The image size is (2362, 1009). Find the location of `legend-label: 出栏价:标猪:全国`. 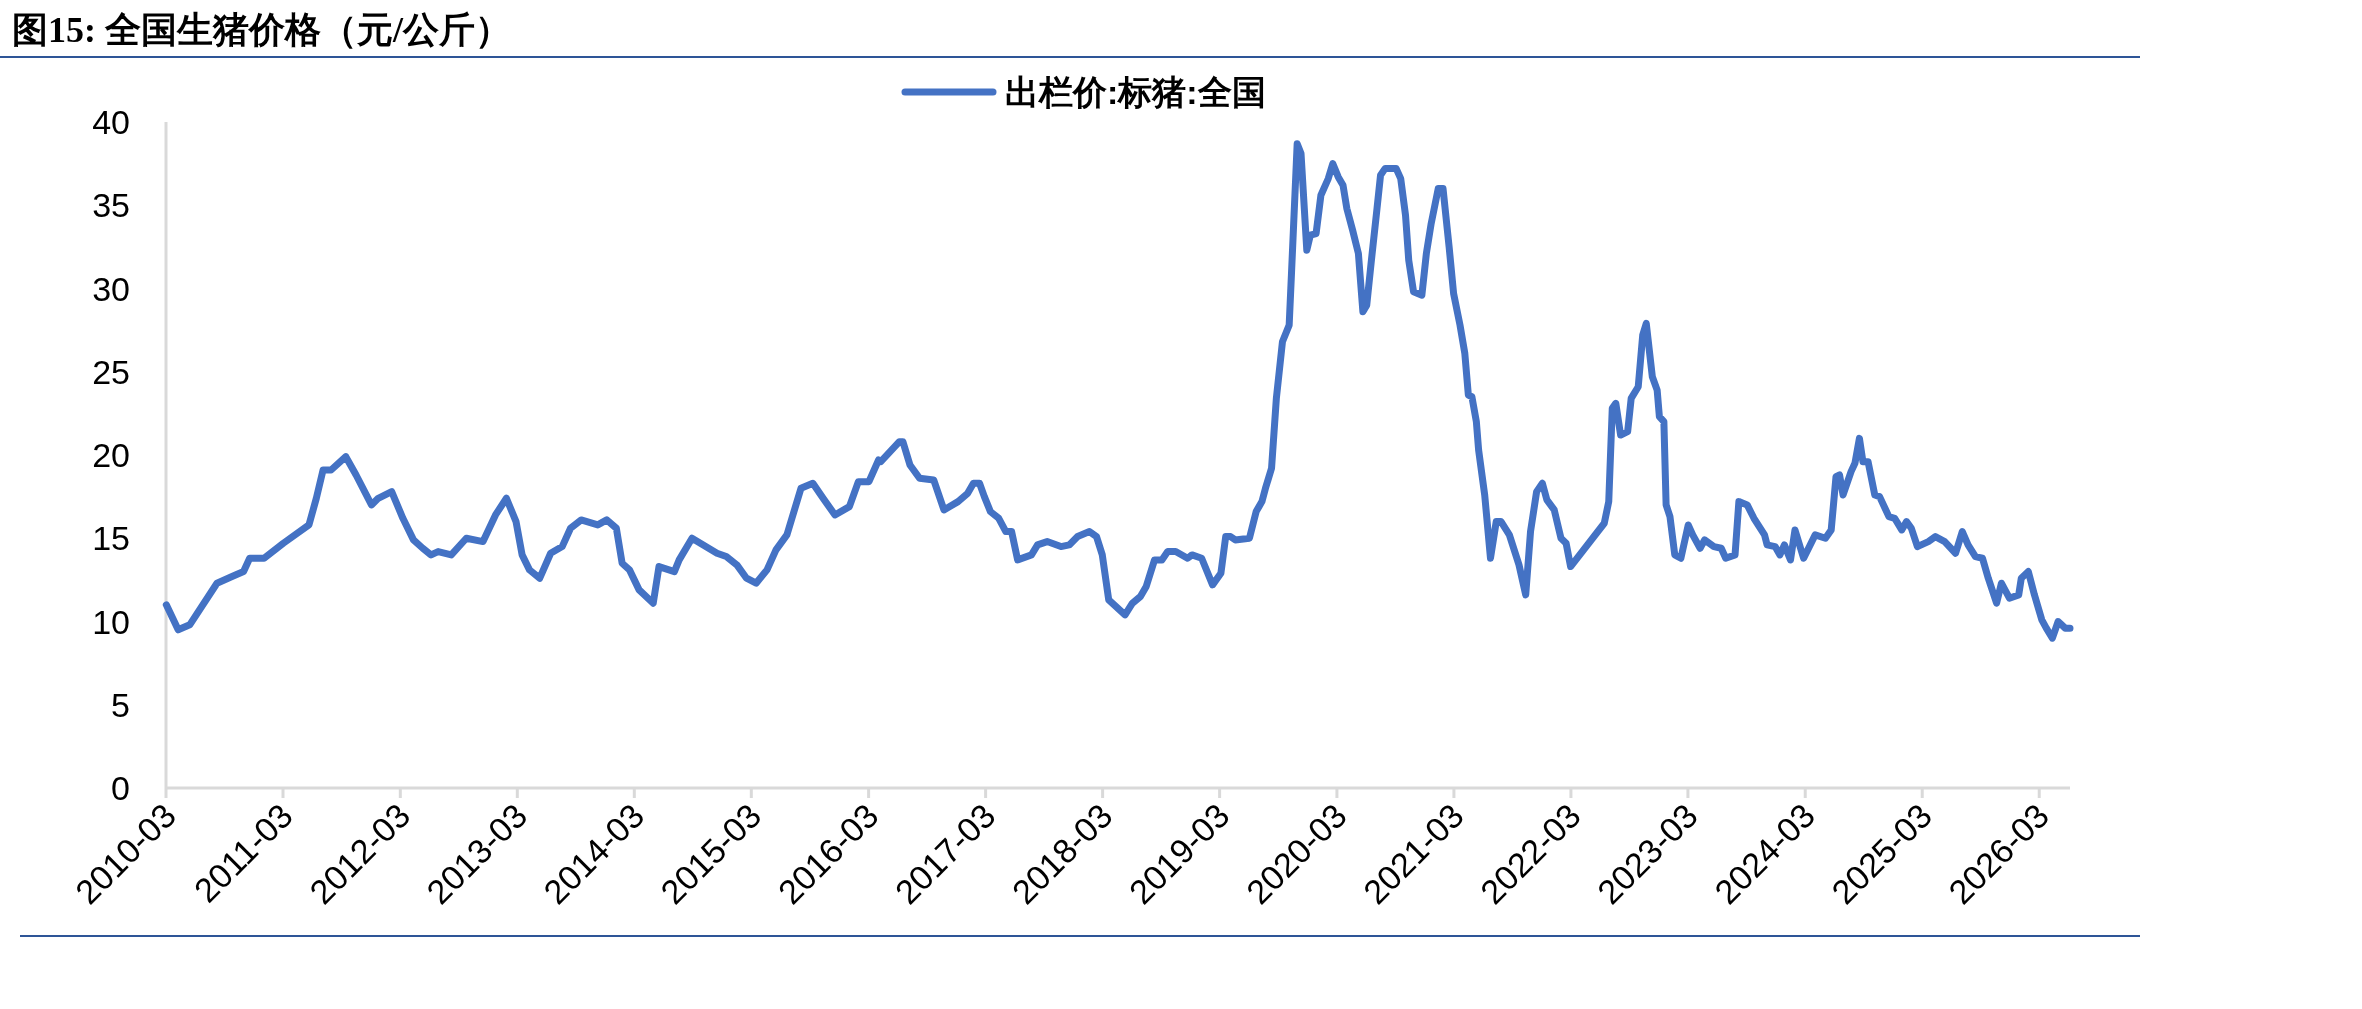

legend-label: 出栏价:标猪:全国 is located at coordinates (1135, 92).